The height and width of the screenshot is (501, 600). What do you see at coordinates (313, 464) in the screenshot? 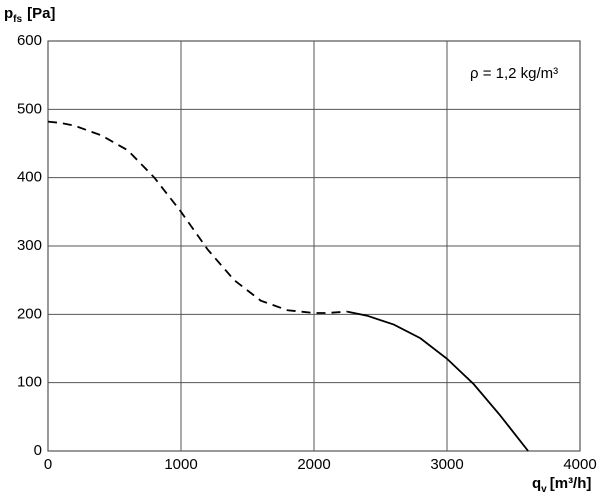
I see `x-tick-label: 2000` at bounding box center [313, 464].